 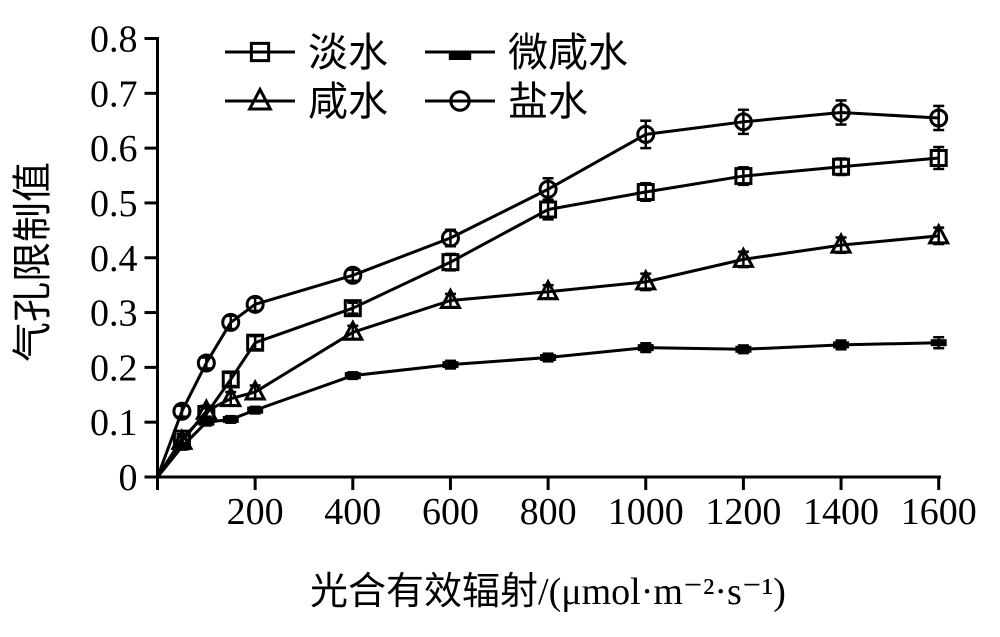 I want to click on x-tick-label: 600, so click(x=450, y=512).